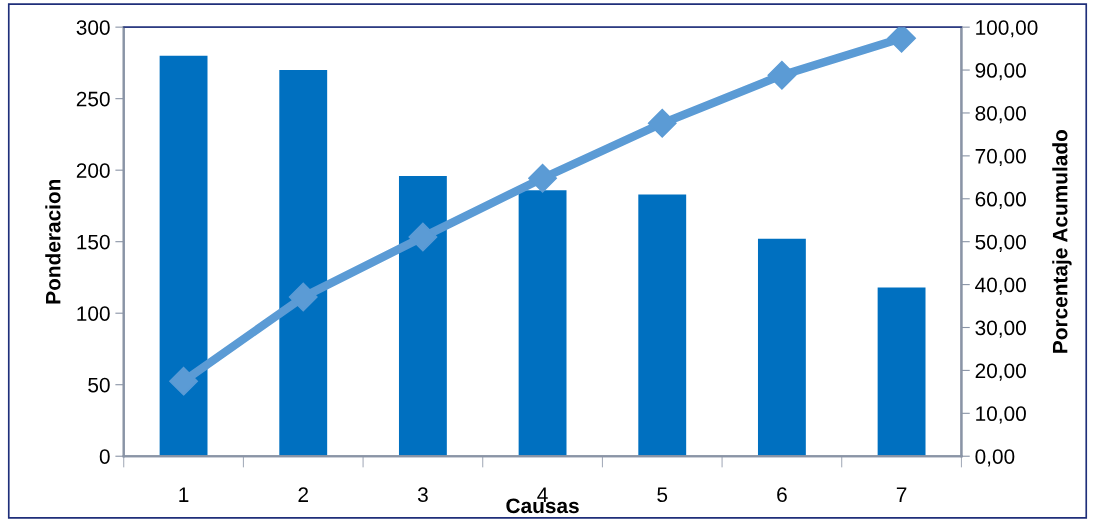 This screenshot has width=1095, height=522. I want to click on y-tick-label: 200, so click(93, 170).